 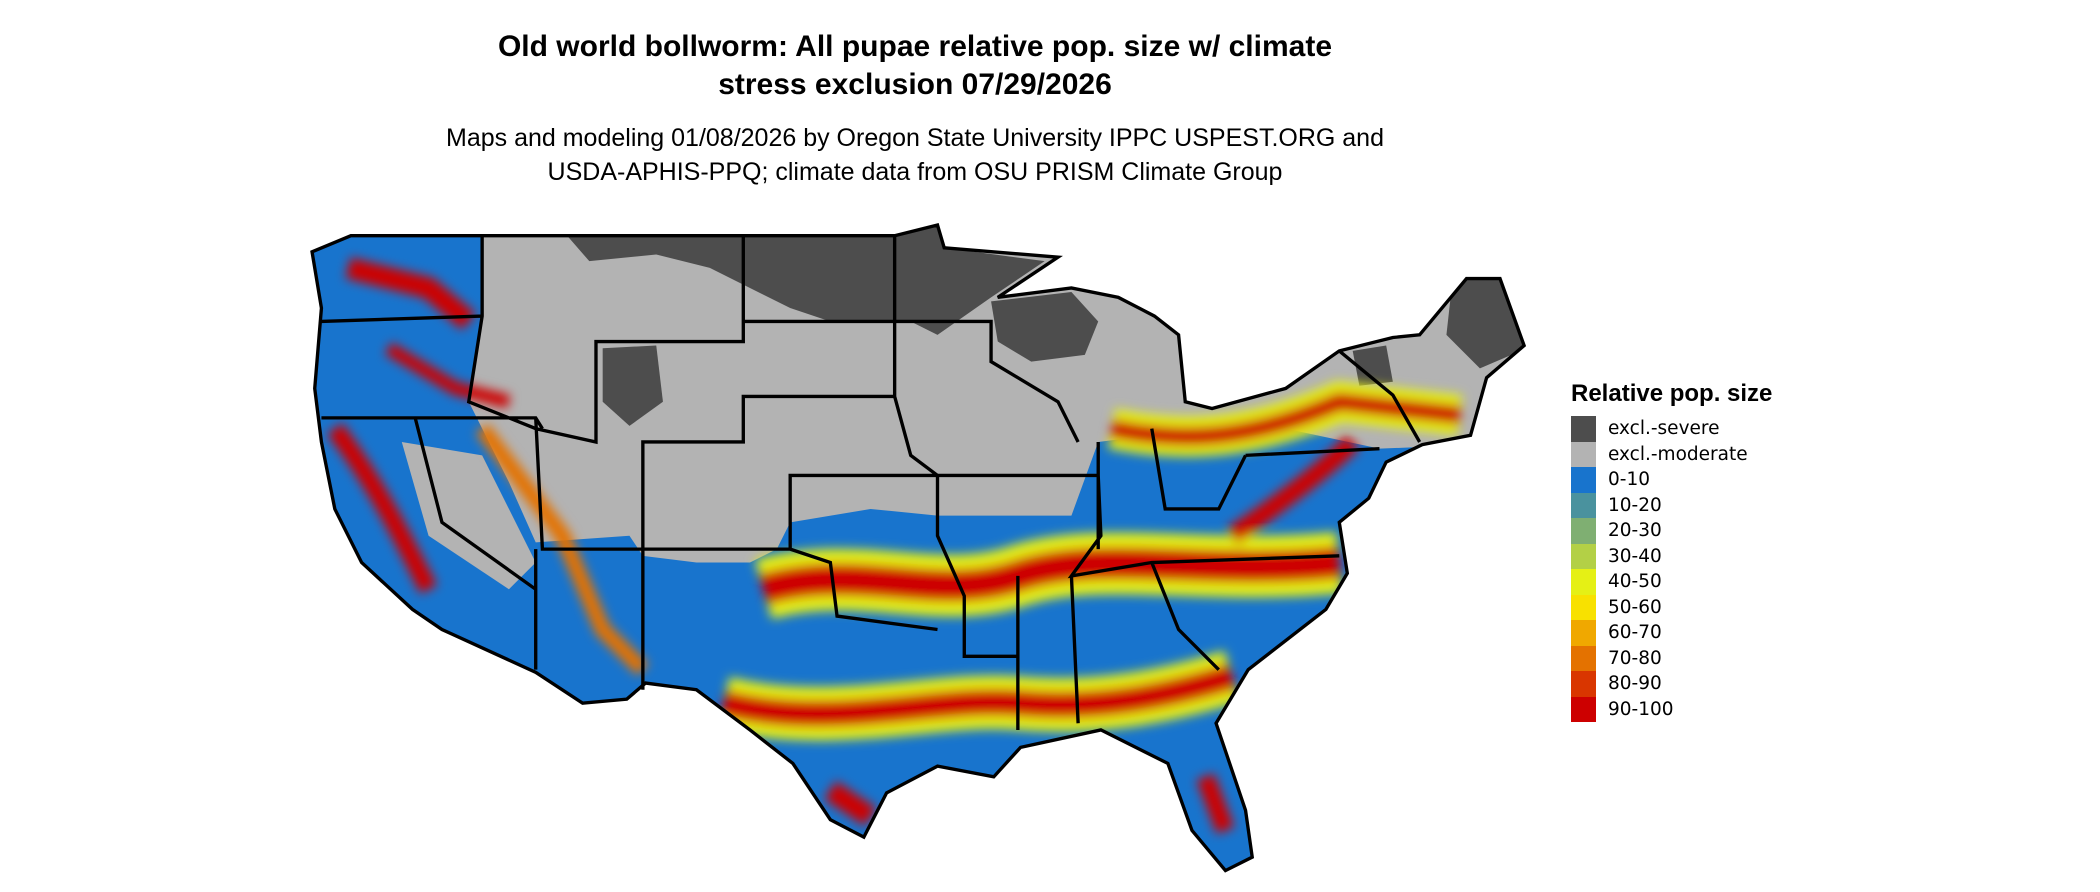 What do you see at coordinates (1671, 684) in the screenshot?
I see `legend-item: 80-90` at bounding box center [1671, 684].